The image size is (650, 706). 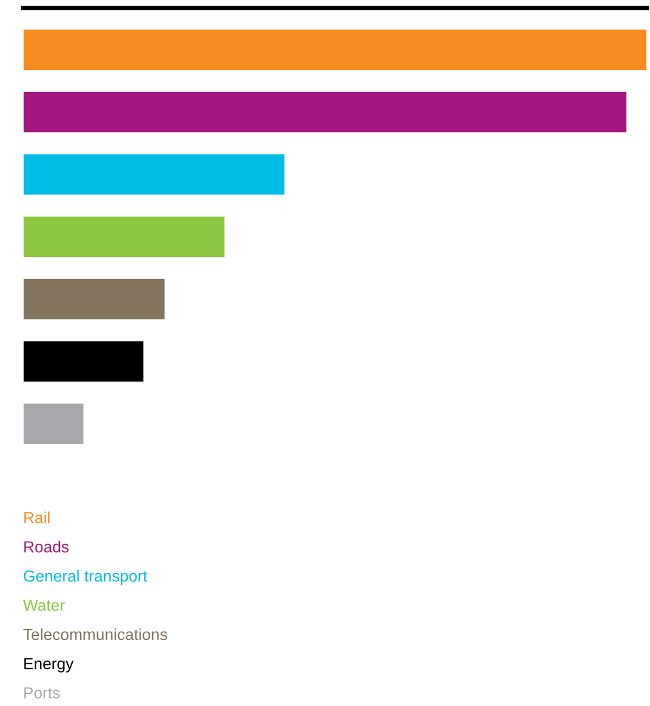 What do you see at coordinates (37, 518) in the screenshot?
I see `text: Rail` at bounding box center [37, 518].